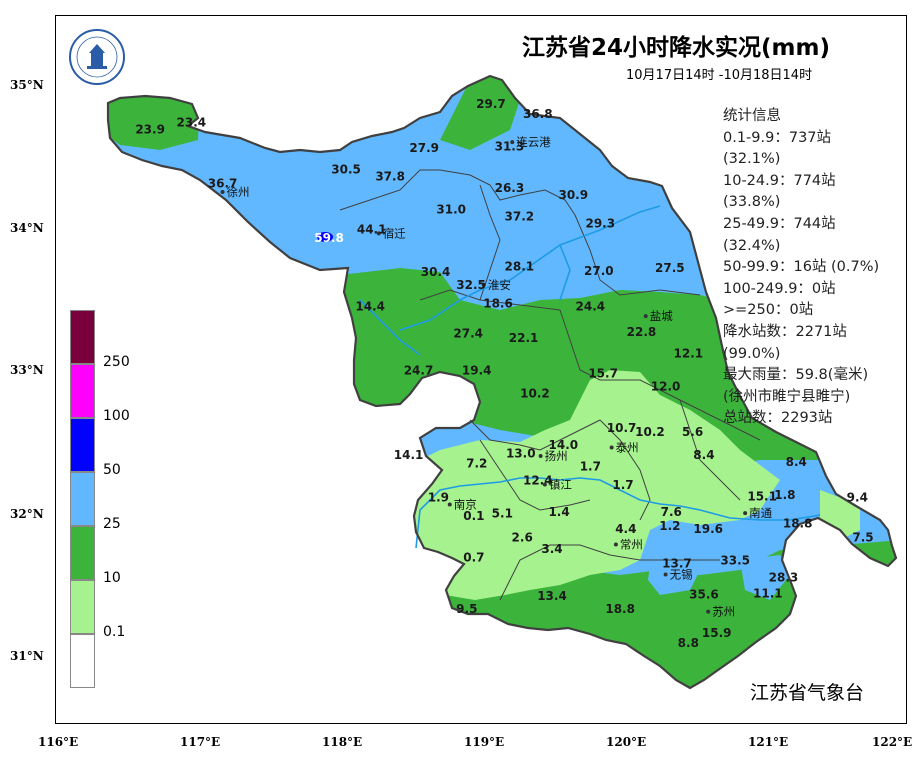 This screenshot has height=763, width=920. Describe the element at coordinates (622, 428) in the screenshot. I see `station-value: 10.7` at that location.